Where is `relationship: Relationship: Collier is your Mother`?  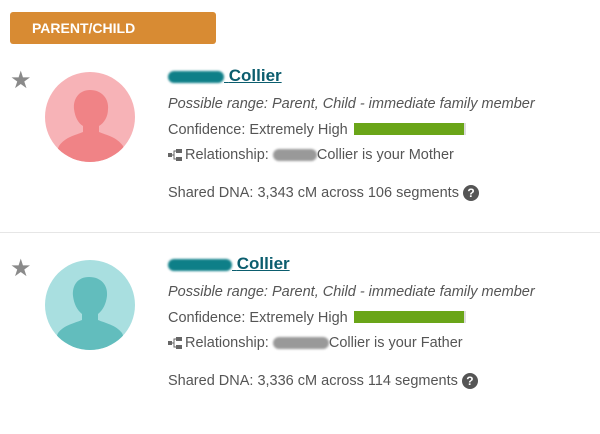 relationship: Relationship: Collier is your Mother is located at coordinates (351, 156).